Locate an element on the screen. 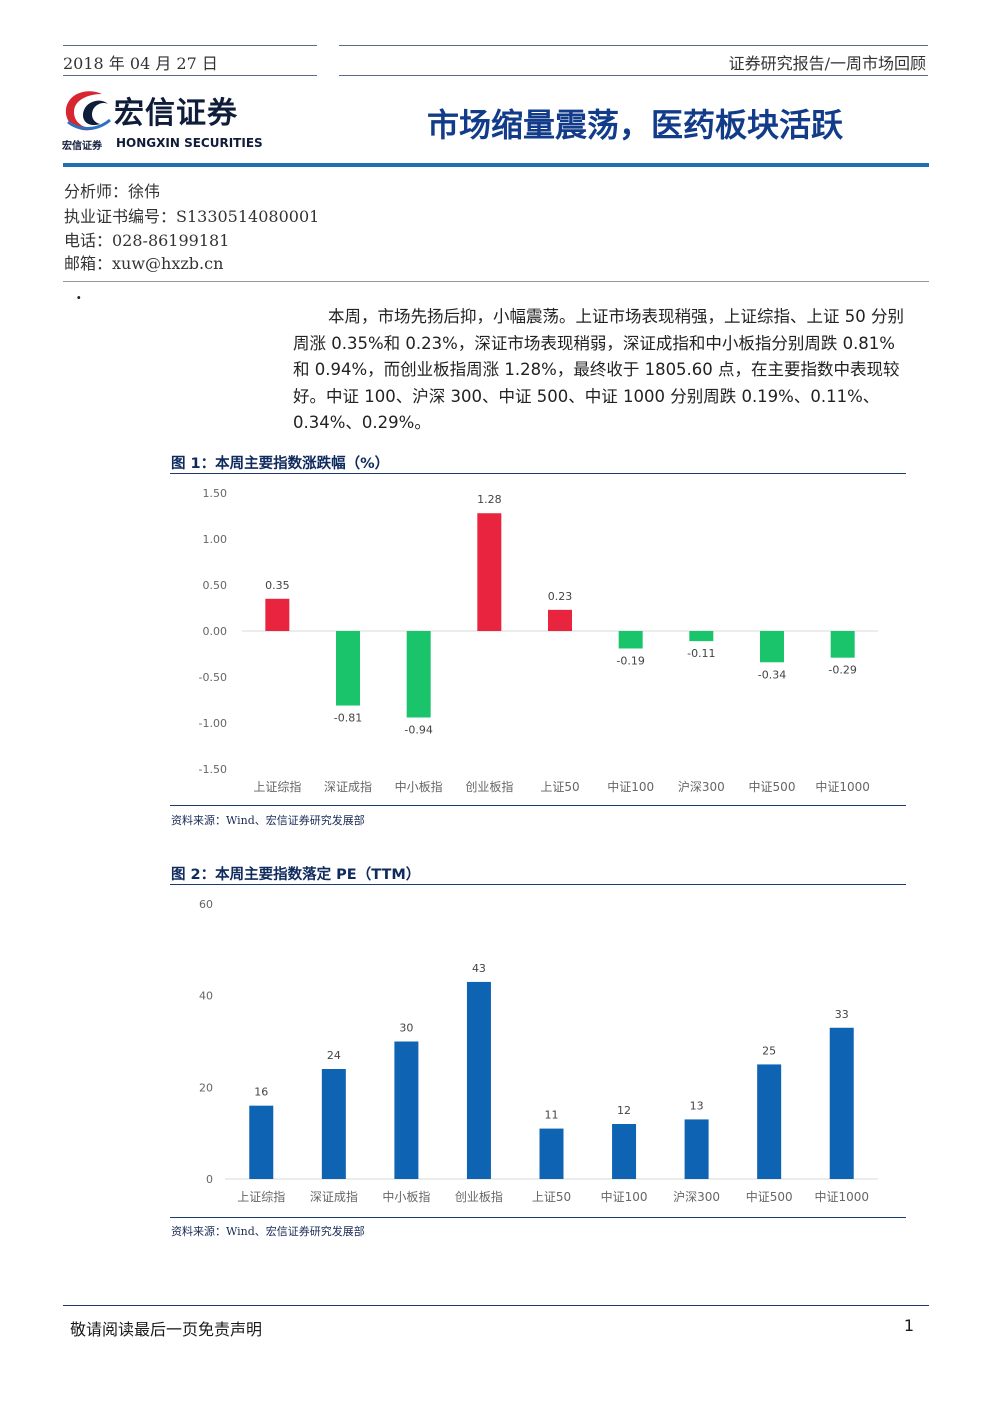 The width and height of the screenshot is (992, 1403). data-label: -0.11 is located at coordinates (701, 653).